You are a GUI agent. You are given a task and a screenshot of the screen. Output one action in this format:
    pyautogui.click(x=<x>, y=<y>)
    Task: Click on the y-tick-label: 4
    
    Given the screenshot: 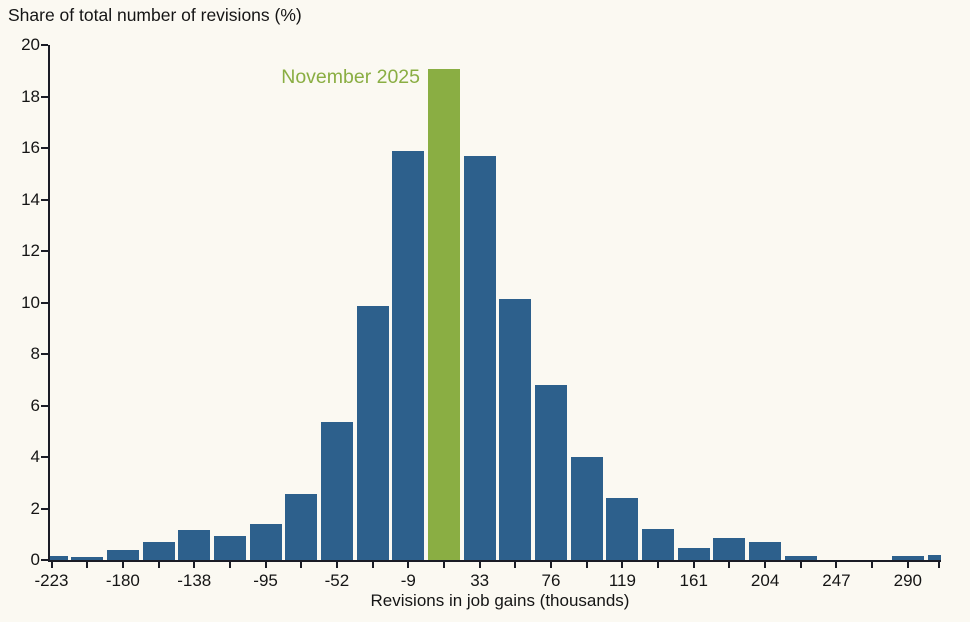 What is the action you would take?
    pyautogui.click(x=35, y=456)
    